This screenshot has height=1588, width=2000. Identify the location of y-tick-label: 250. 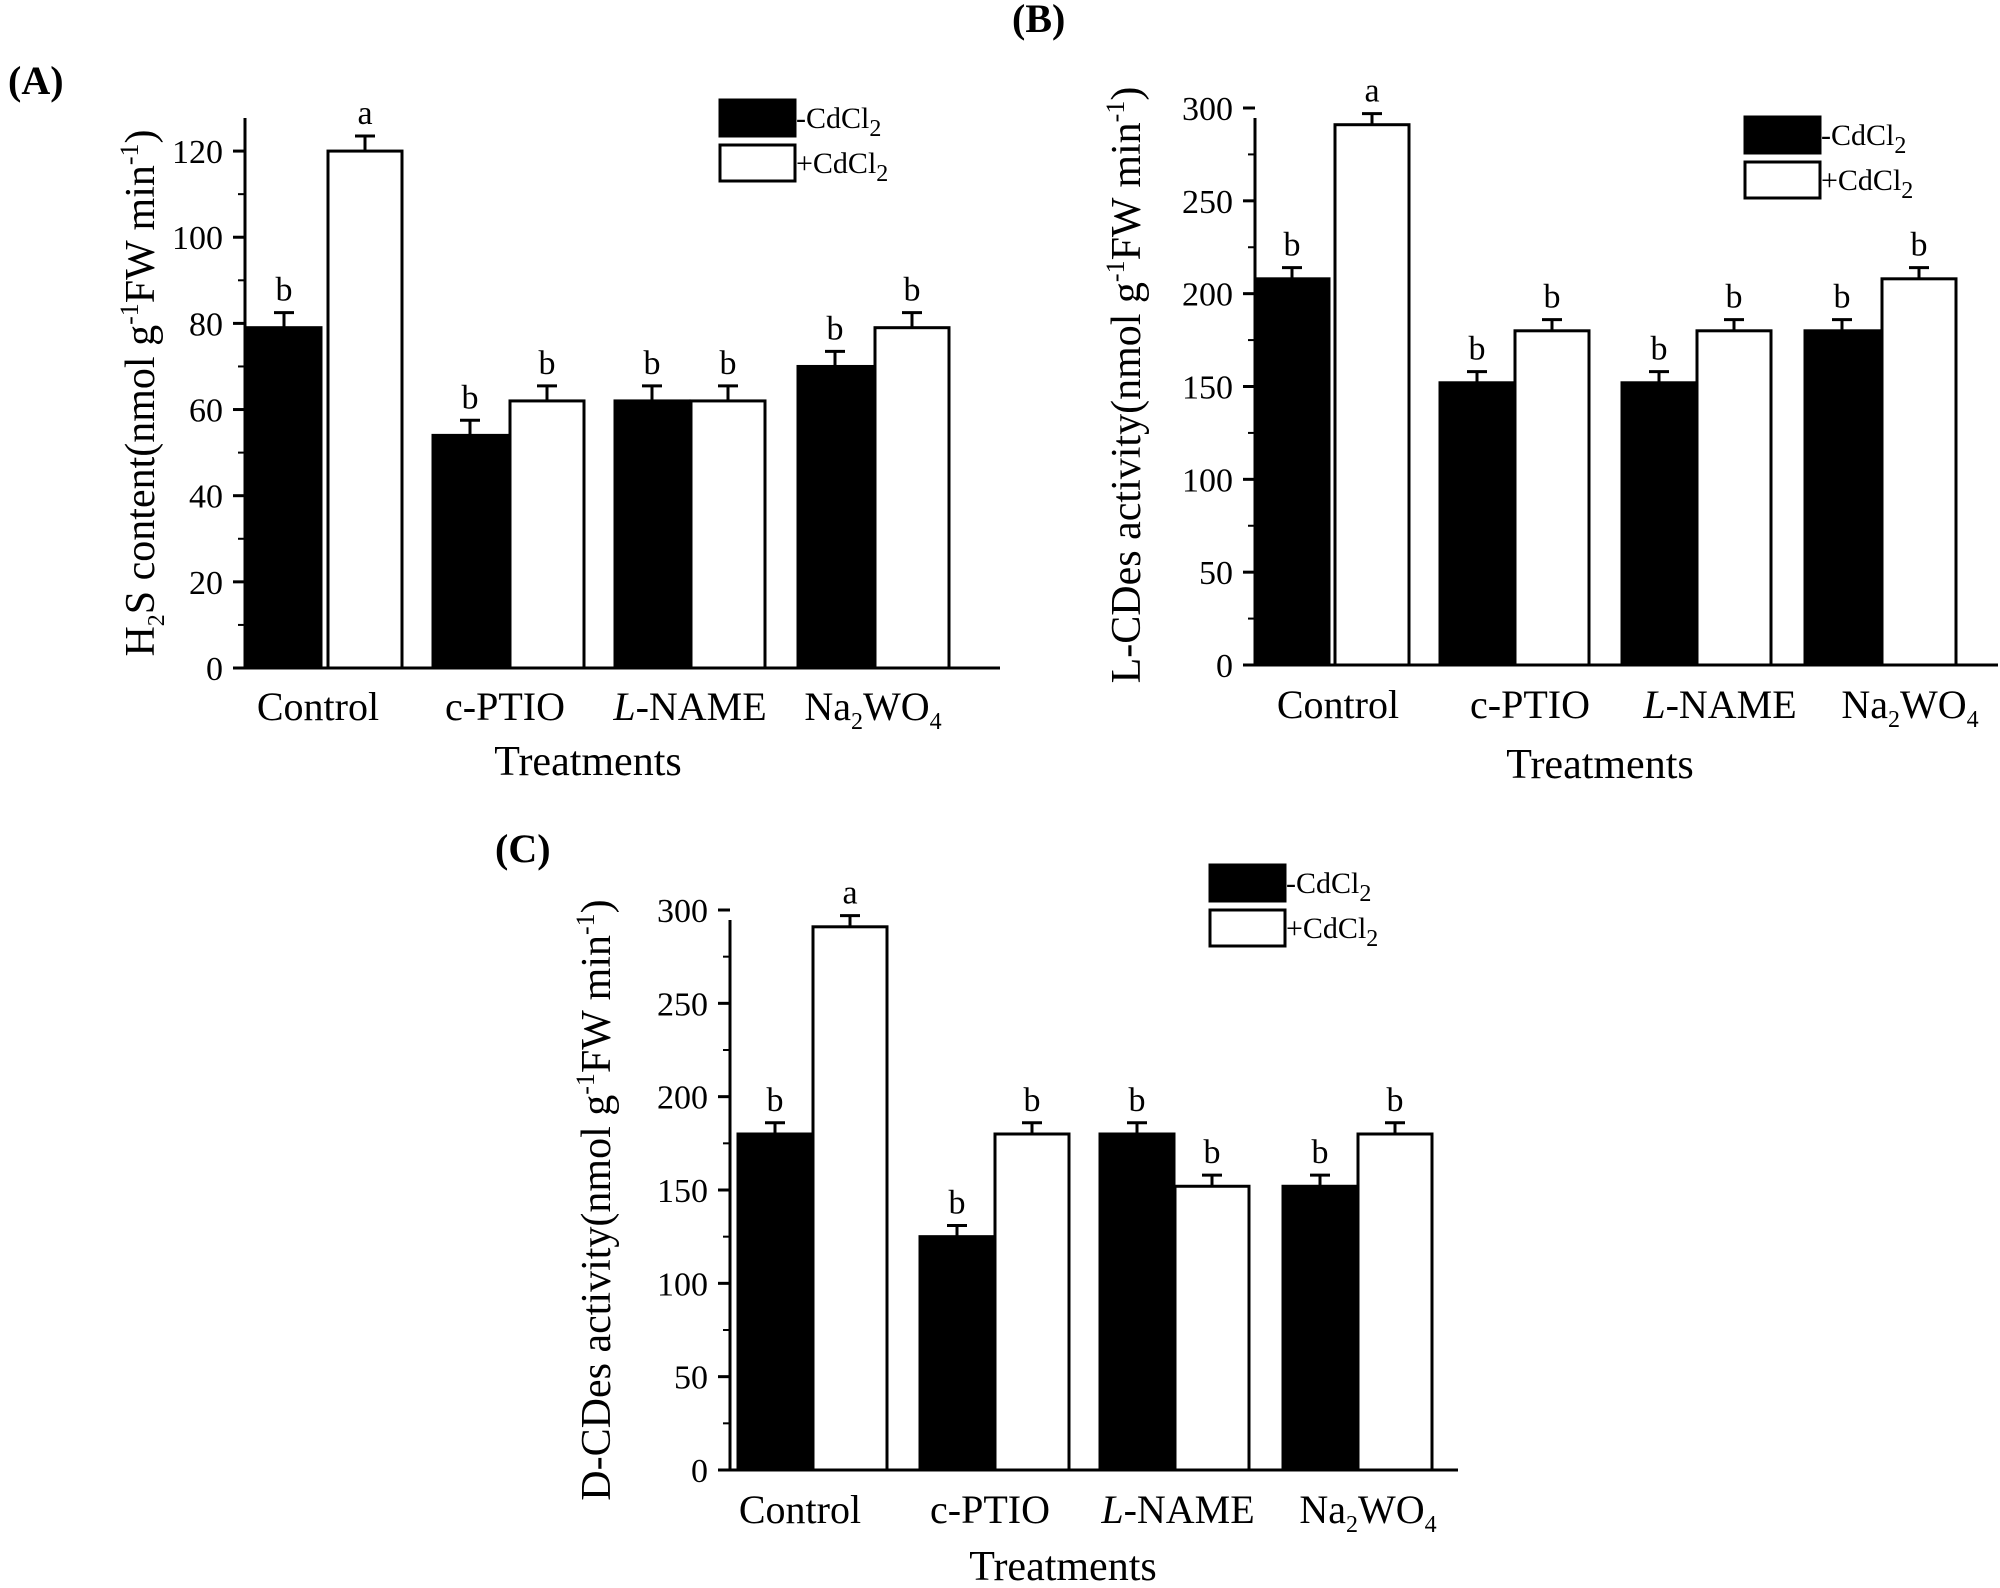
(1207, 202).